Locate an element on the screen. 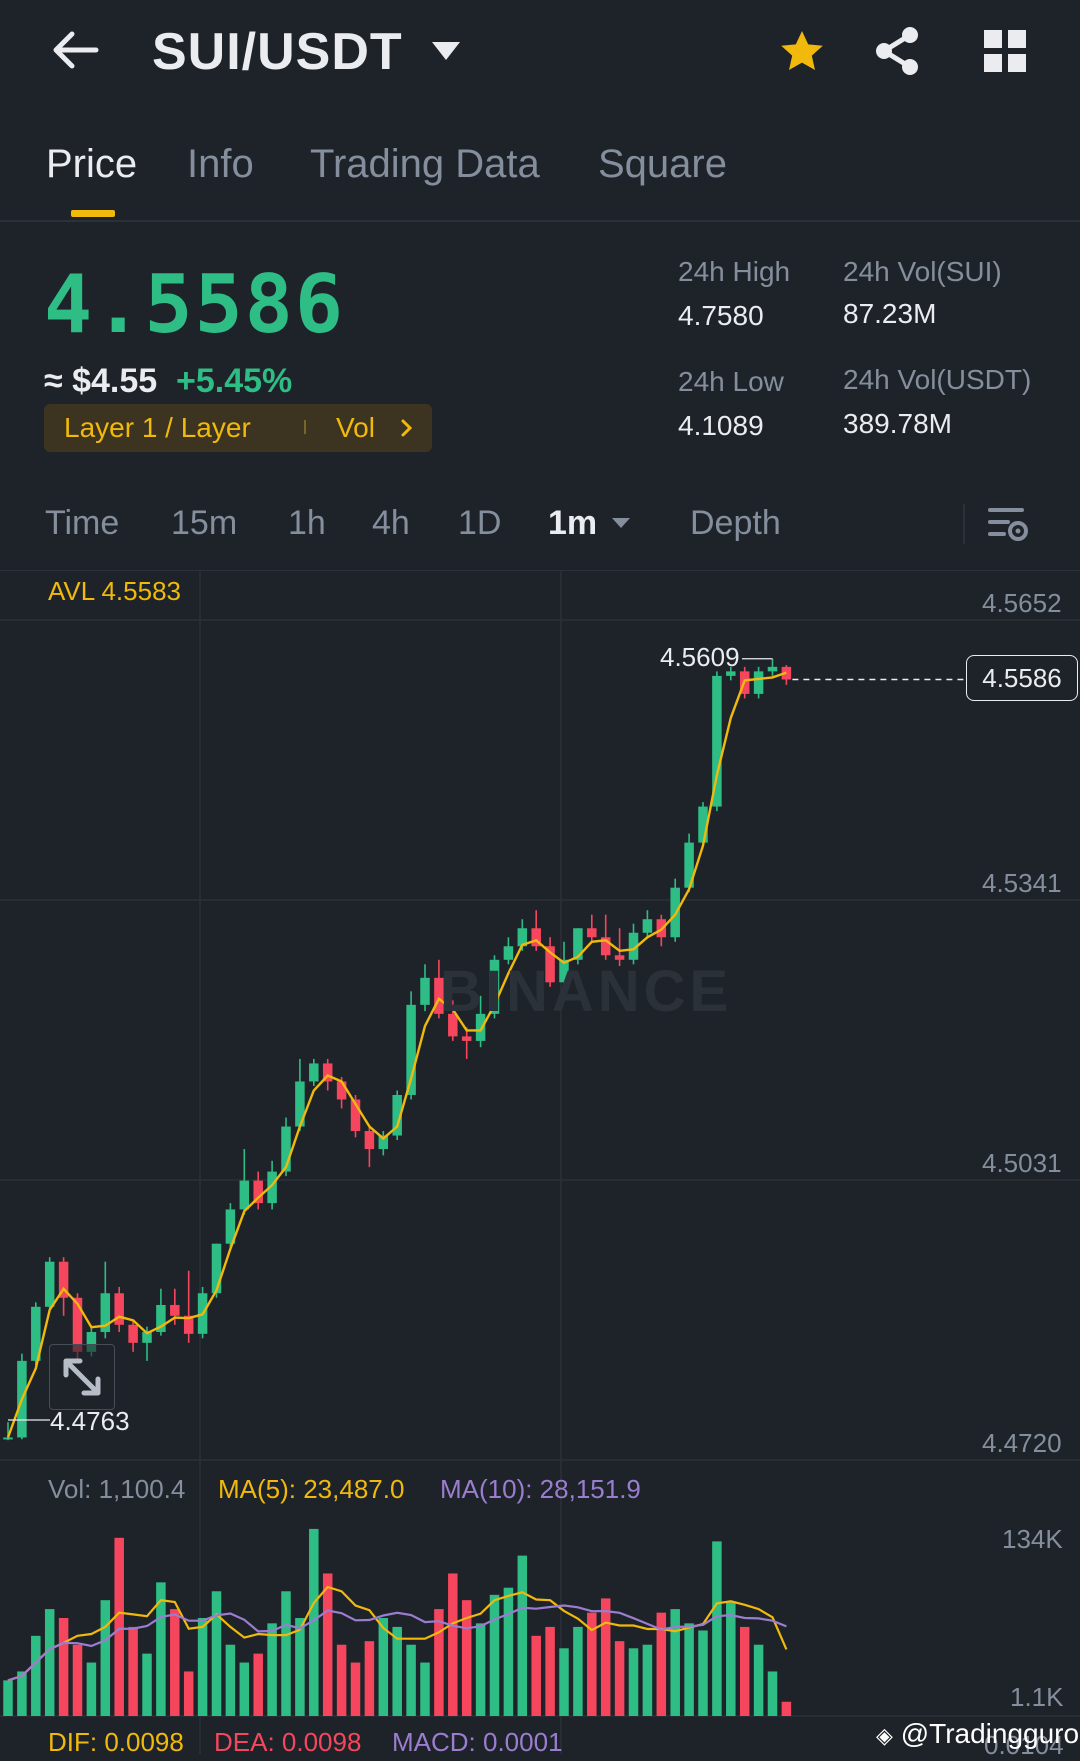 This screenshot has height=1761, width=1080. fullscreen-button is located at coordinates (82, 1377).